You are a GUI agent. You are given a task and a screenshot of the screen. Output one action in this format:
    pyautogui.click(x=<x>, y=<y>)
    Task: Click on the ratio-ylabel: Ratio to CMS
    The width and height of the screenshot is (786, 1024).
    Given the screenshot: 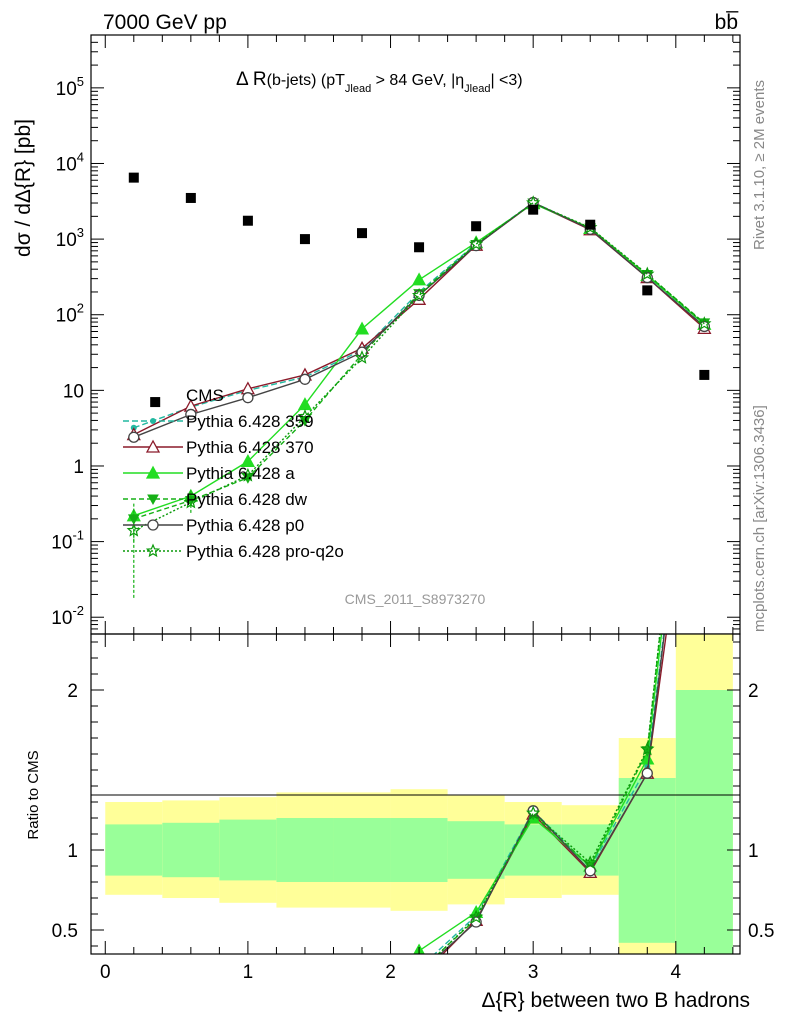 What is the action you would take?
    pyautogui.click(x=33, y=794)
    